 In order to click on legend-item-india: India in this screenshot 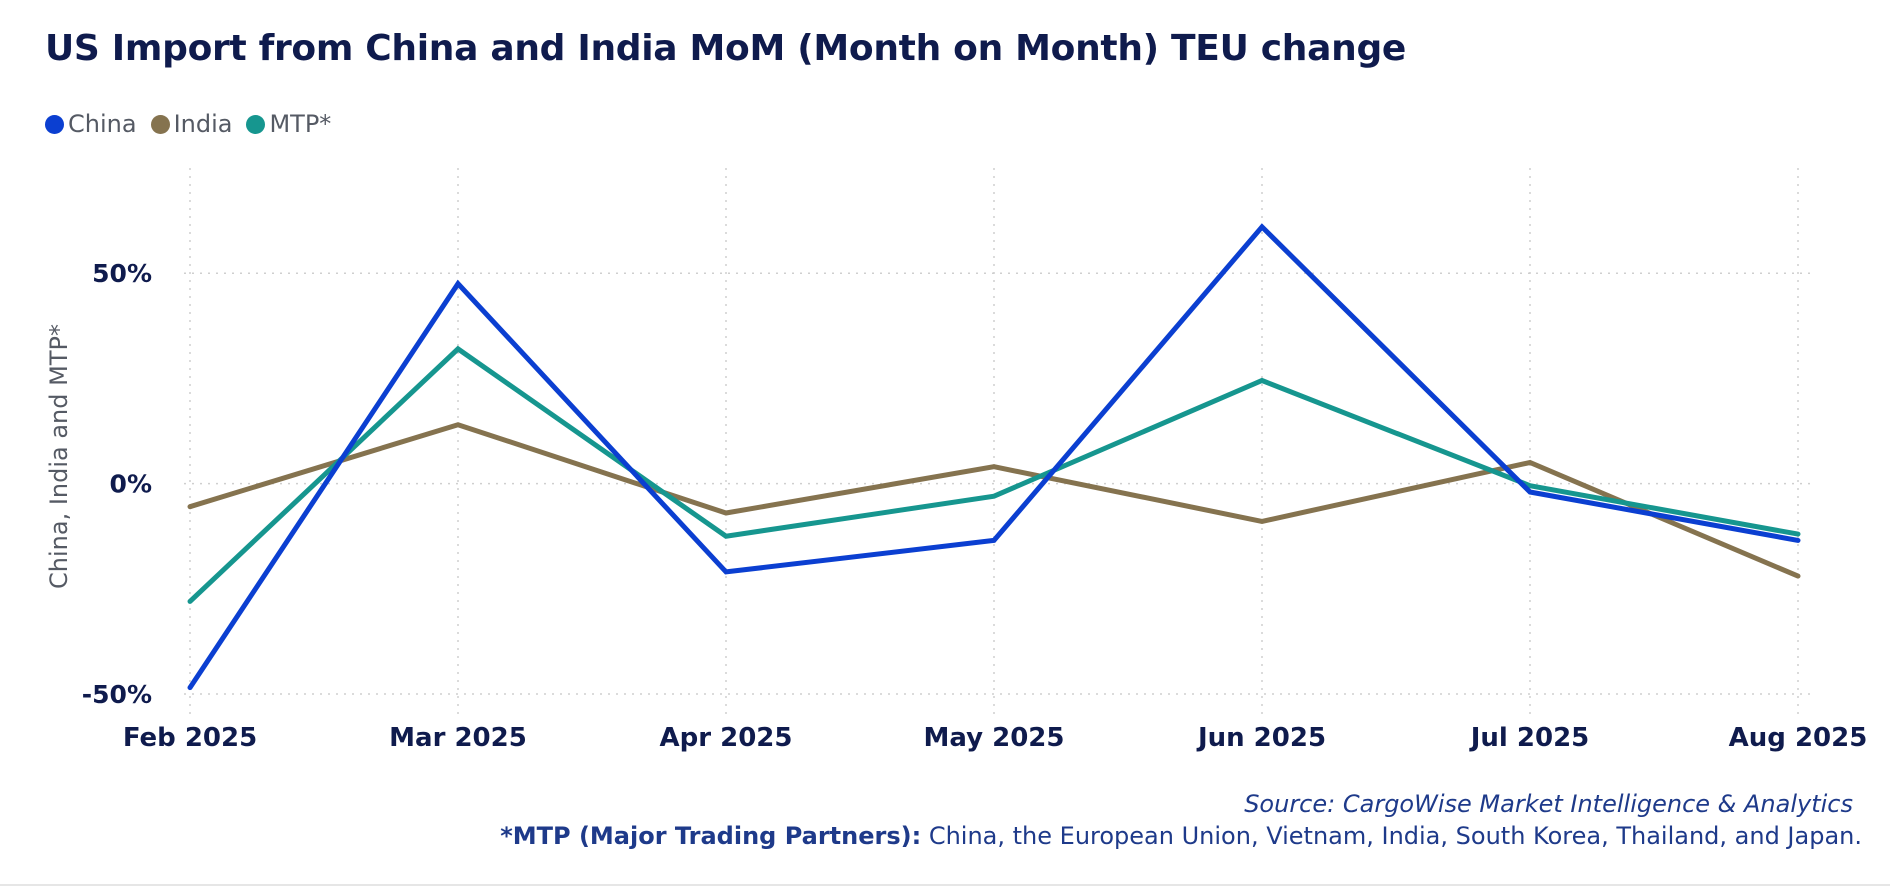, I will do `click(191, 124)`.